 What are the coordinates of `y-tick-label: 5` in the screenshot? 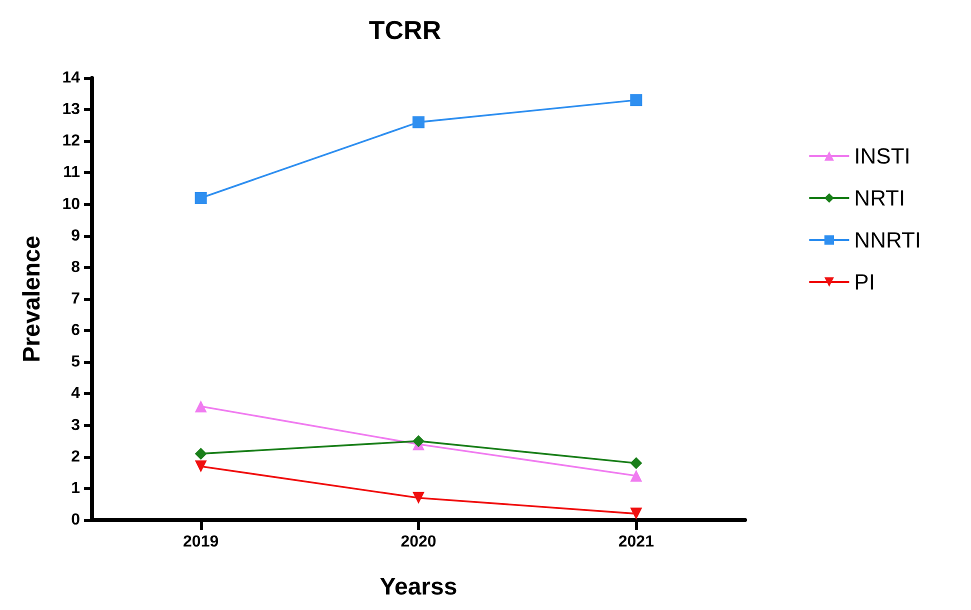 It's located at (75, 362).